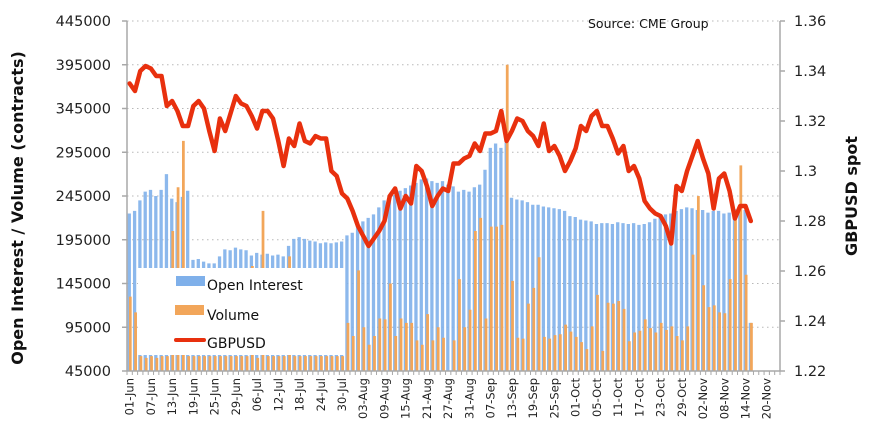 The height and width of the screenshot is (437, 874). Describe the element at coordinates (193, 396) in the screenshot. I see `x-tick-label: 19-Jun` at that location.